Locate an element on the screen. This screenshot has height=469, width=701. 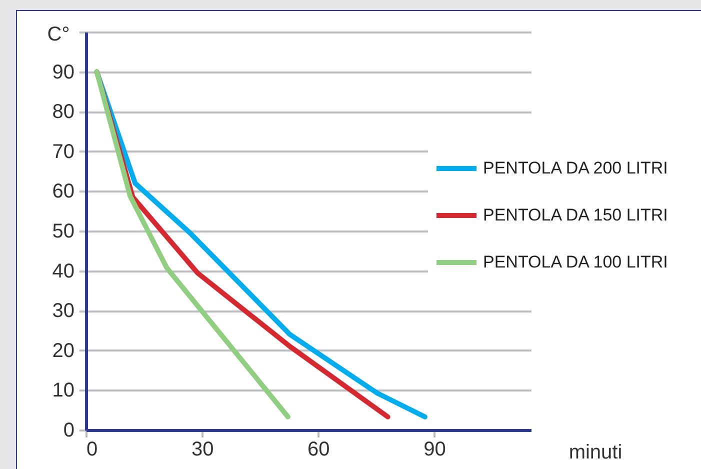
legend-label: PENTOLA DA 200 LITRI is located at coordinates (575, 168).